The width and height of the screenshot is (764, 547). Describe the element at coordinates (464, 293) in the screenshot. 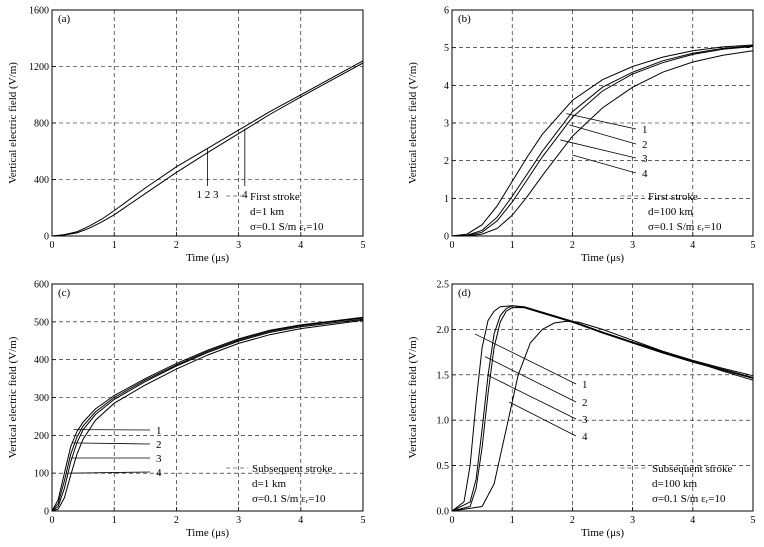

I see `panel-label: (d)` at that location.